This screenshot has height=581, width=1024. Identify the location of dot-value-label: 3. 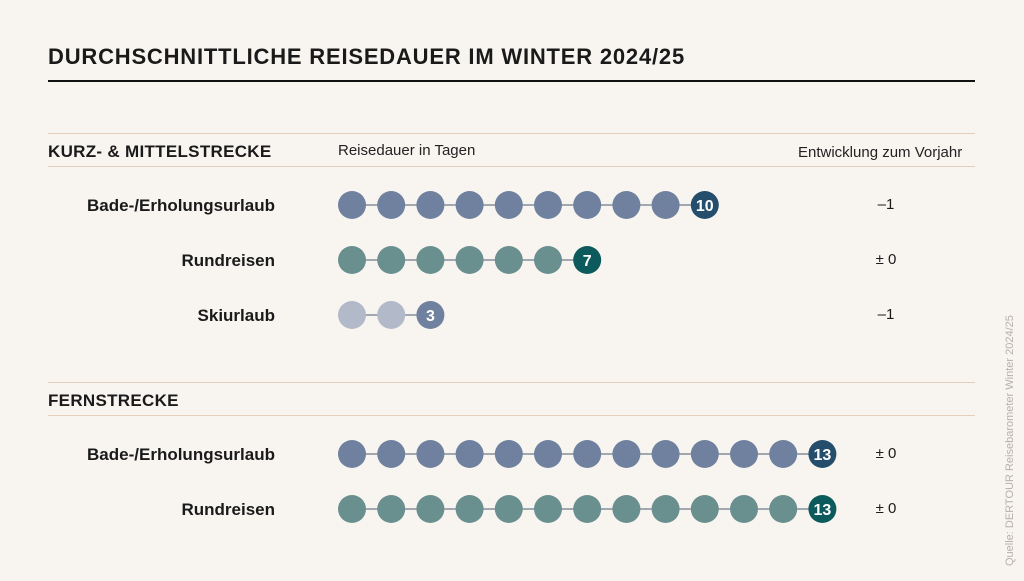
(430, 316).